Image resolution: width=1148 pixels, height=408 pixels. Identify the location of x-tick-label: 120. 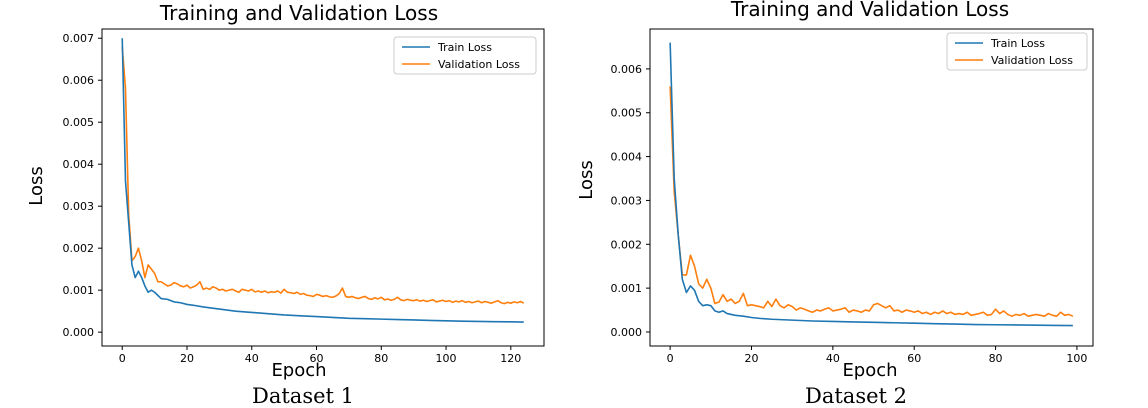
(510, 358).